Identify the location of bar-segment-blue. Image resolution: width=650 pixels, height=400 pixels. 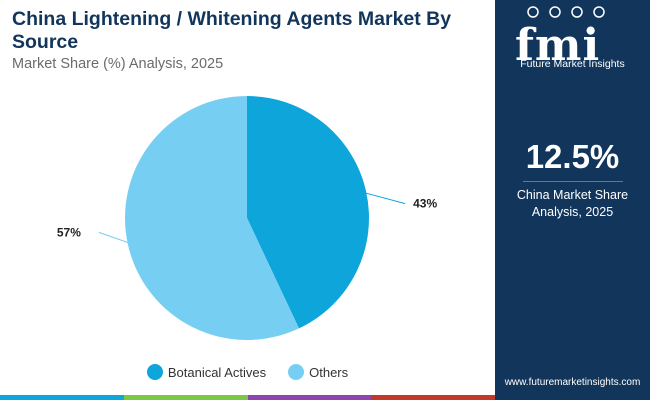
(62, 397).